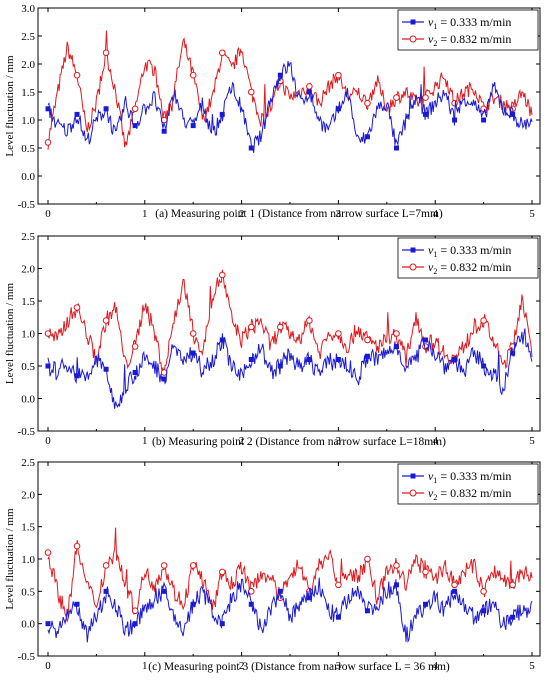  I want to click on y-tick-label: 0.5, so click(28, 149).